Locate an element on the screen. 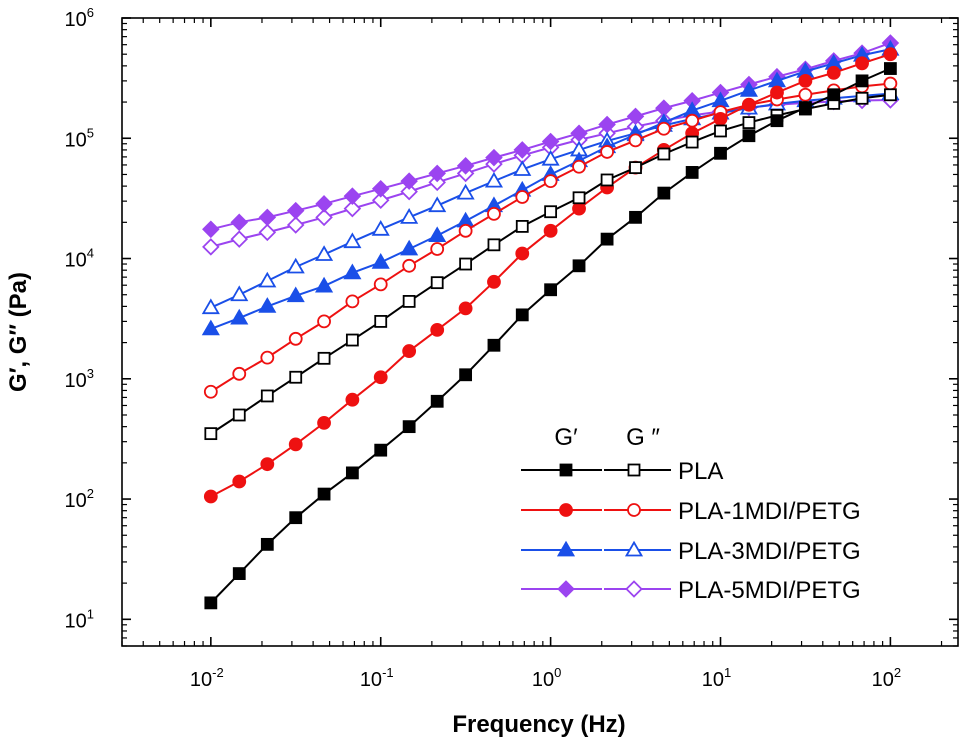 The height and width of the screenshot is (746, 980). x-axis-title: Frequency (Hz) is located at coordinates (538, 724).